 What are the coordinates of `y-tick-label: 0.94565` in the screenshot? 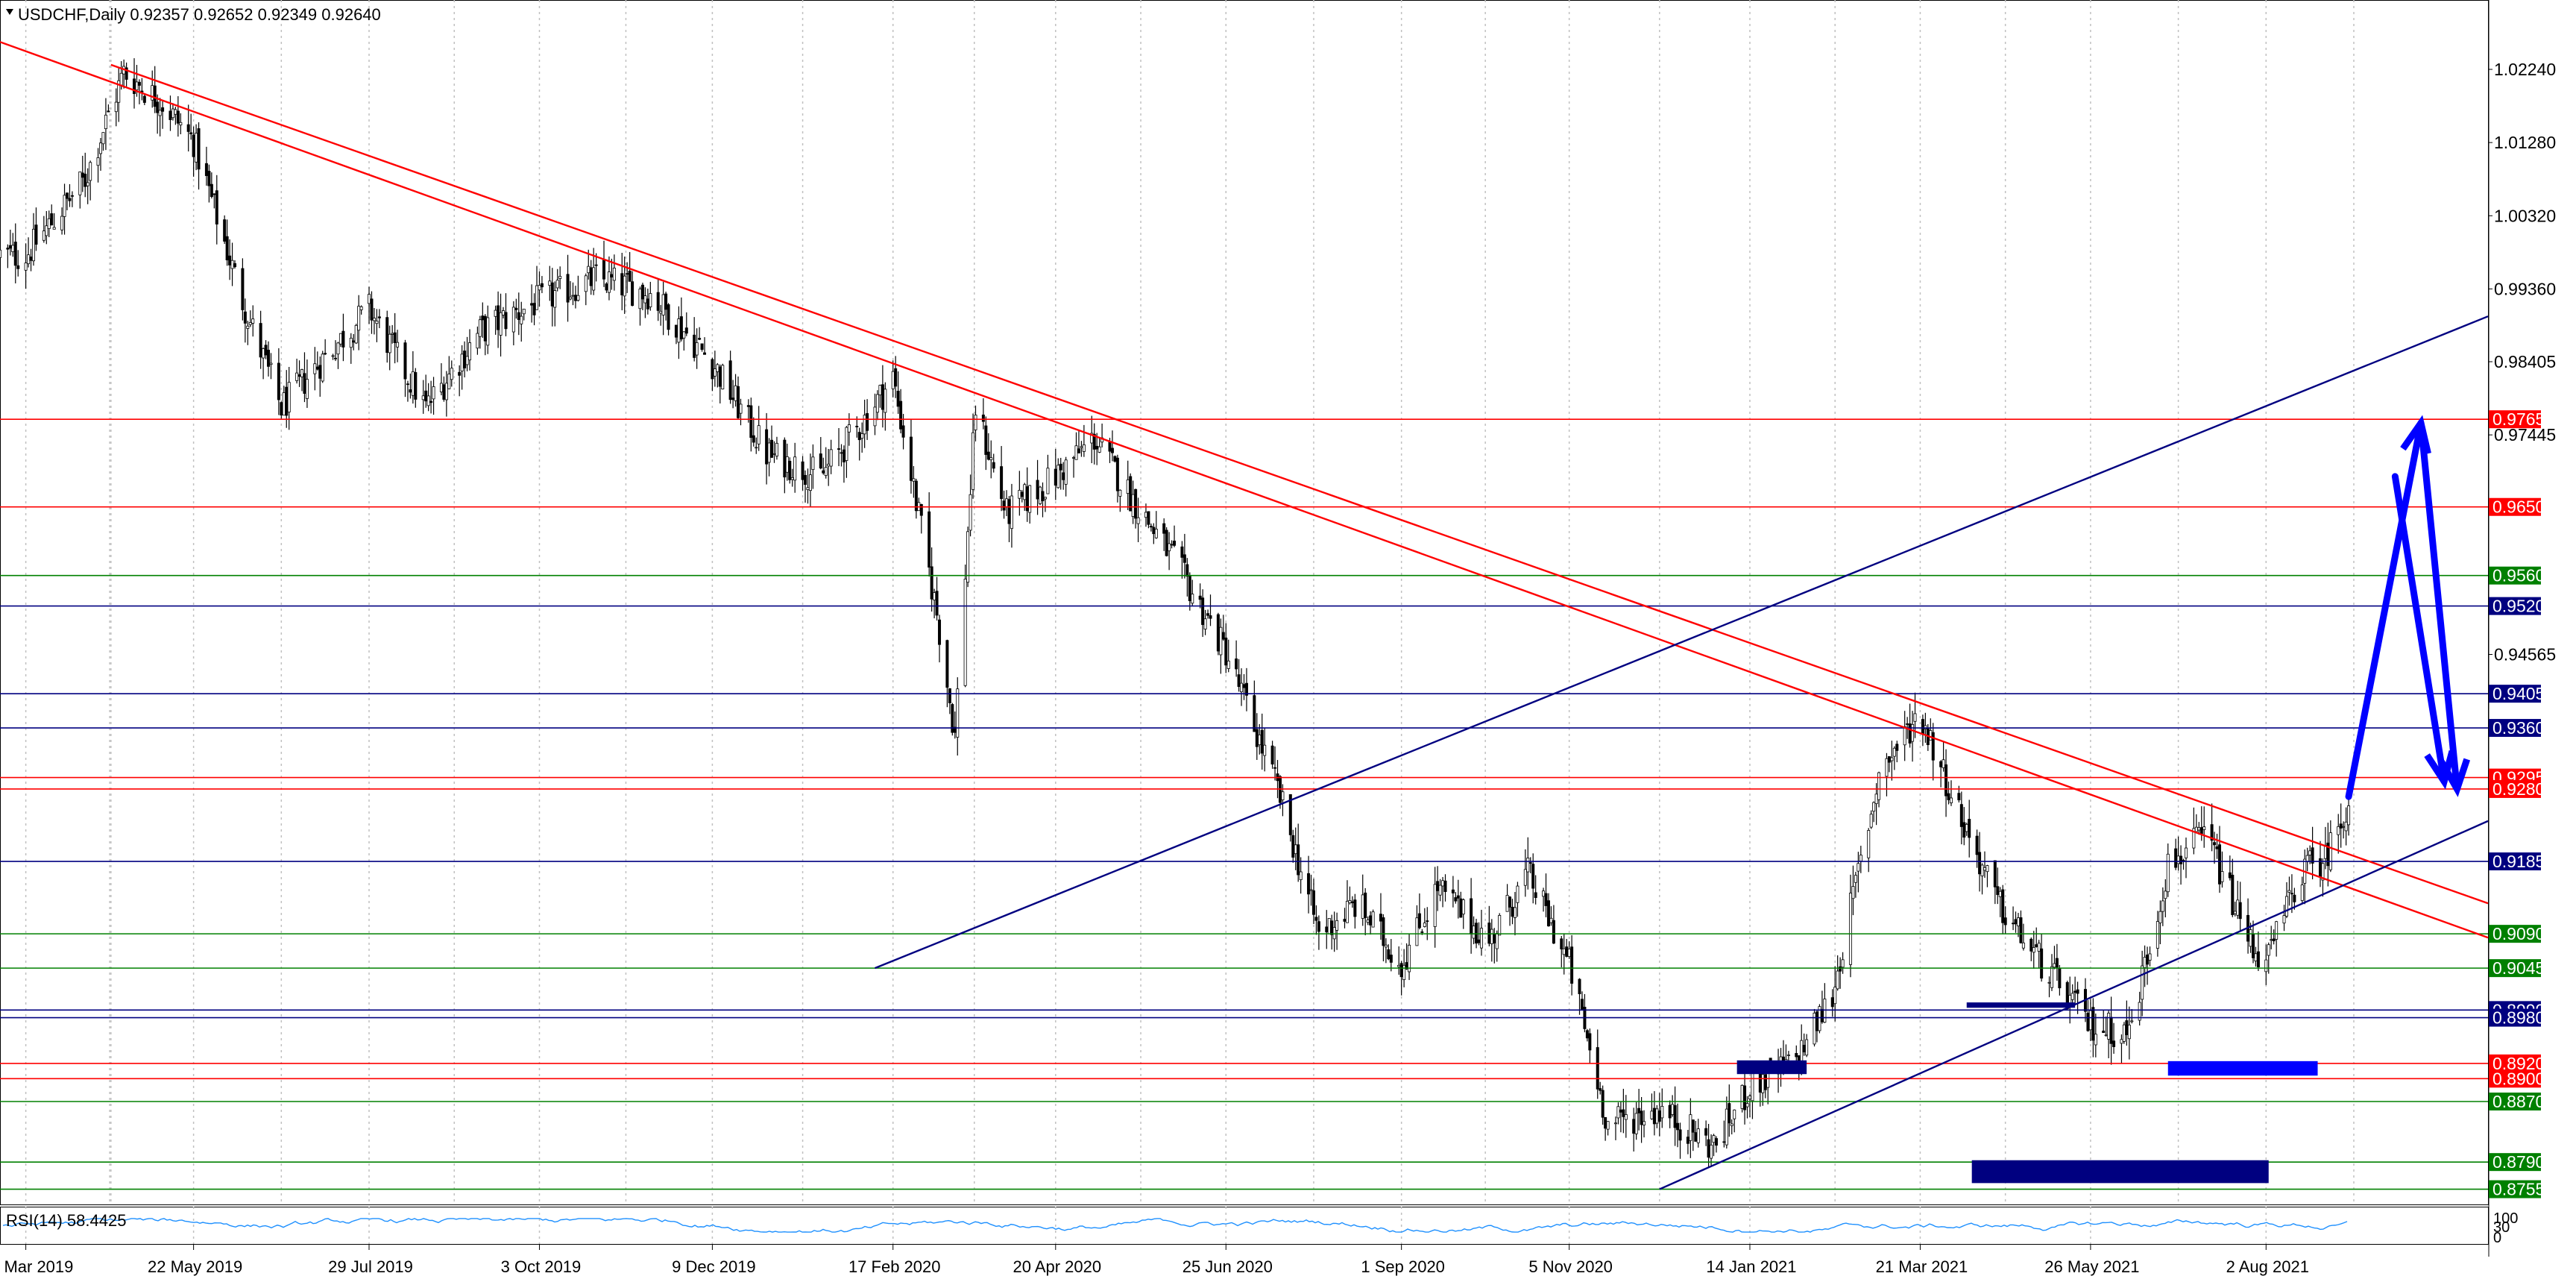 It's located at (2525, 654).